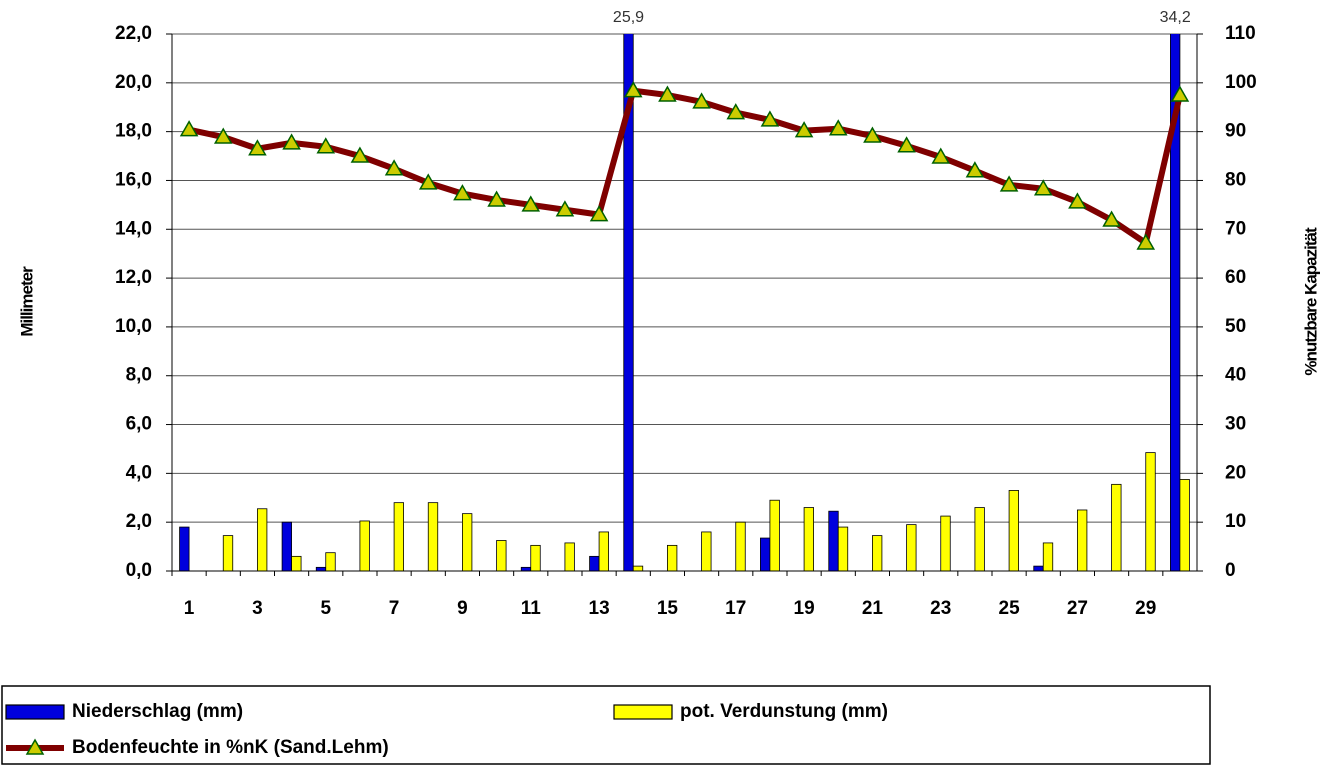 The image size is (1338, 765). What do you see at coordinates (139, 472) in the screenshot?
I see `y-tick-label: 4,0` at bounding box center [139, 472].